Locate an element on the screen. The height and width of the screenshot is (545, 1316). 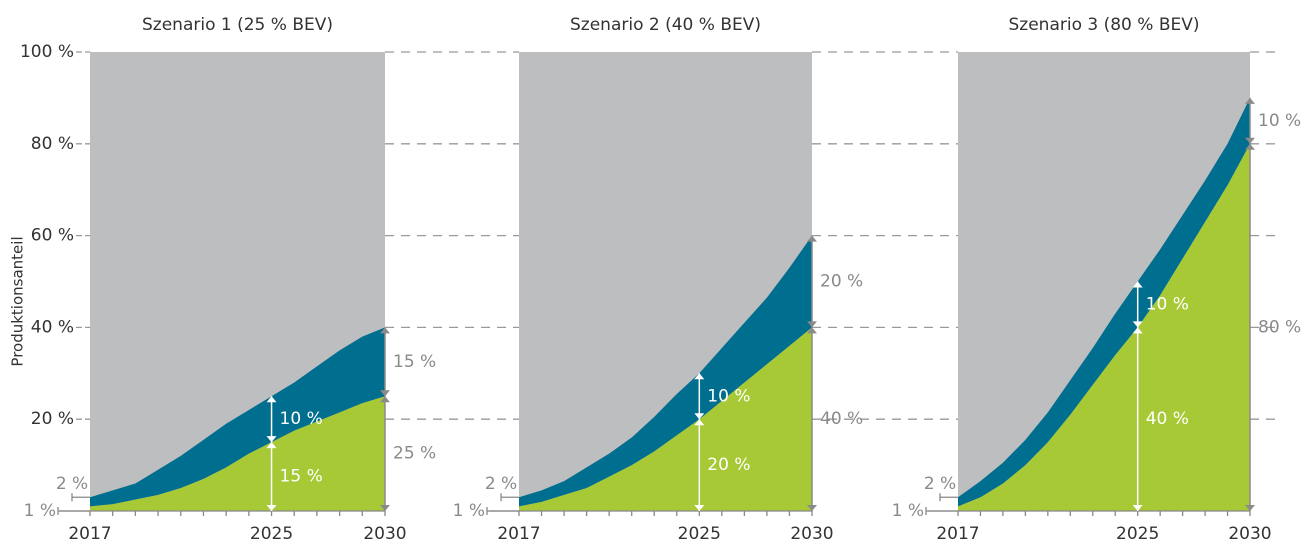
y-tick-label: 60 % is located at coordinates (52, 236).